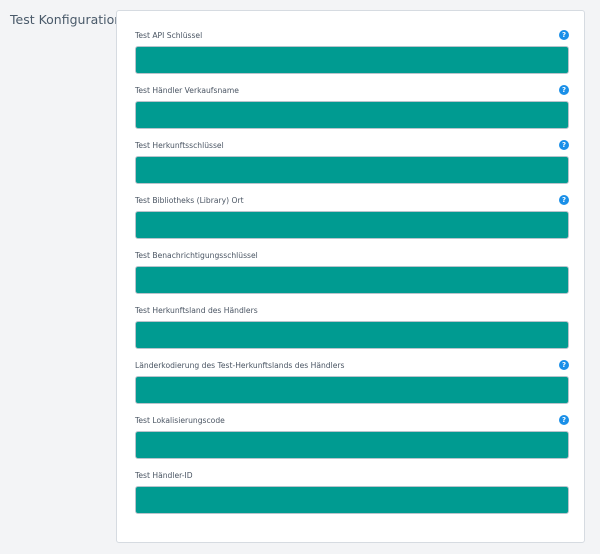 The image size is (600, 554). What do you see at coordinates (196, 310) in the screenshot?
I see `field-label: Test Herkunftsland des Händlers` at bounding box center [196, 310].